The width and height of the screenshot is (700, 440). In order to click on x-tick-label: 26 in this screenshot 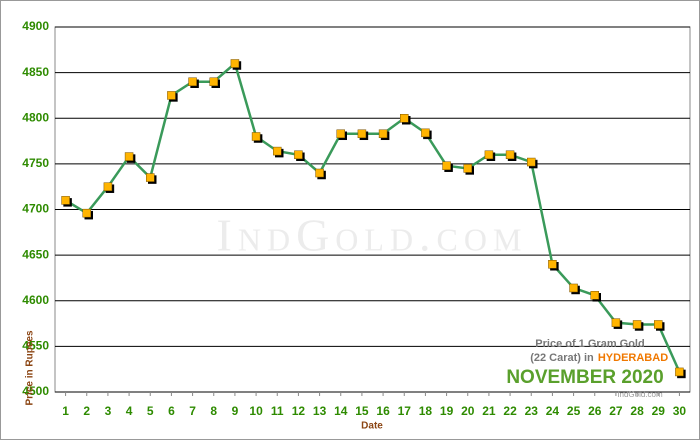, I will do `click(595, 411)`.